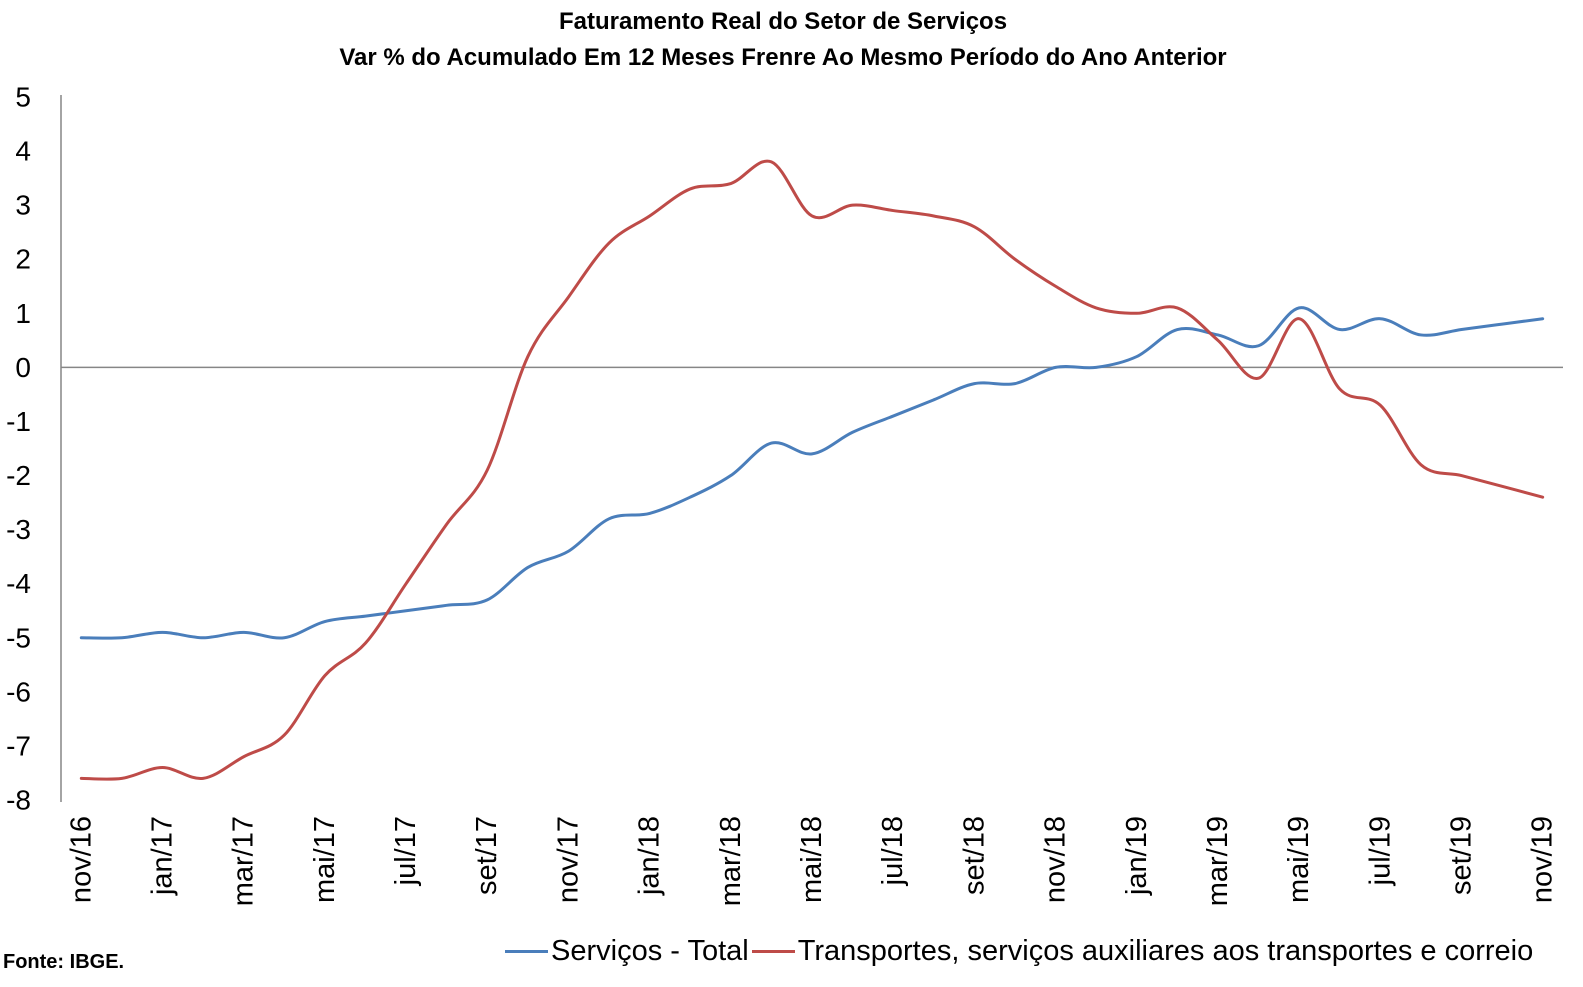  Describe the element at coordinates (650, 951) in the screenshot. I see `legend-label-servicos-total: Serviços - Total` at that location.